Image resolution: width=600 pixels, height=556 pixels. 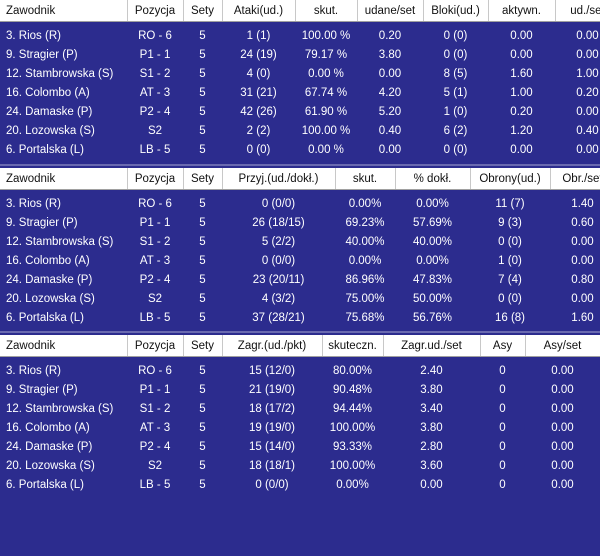 I want to click on column-header: Obrony(ud.), so click(x=510, y=179).